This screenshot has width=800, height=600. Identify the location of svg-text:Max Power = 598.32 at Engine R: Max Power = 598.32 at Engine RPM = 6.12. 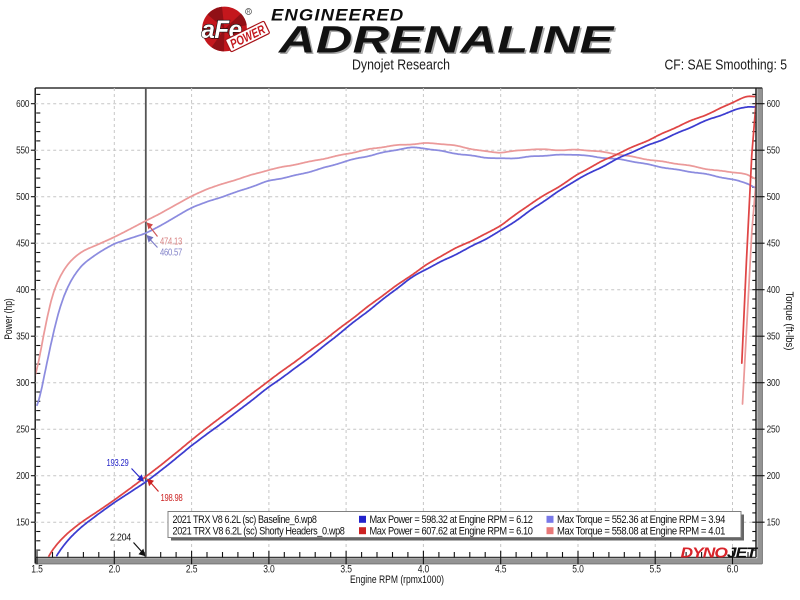
(451, 520).